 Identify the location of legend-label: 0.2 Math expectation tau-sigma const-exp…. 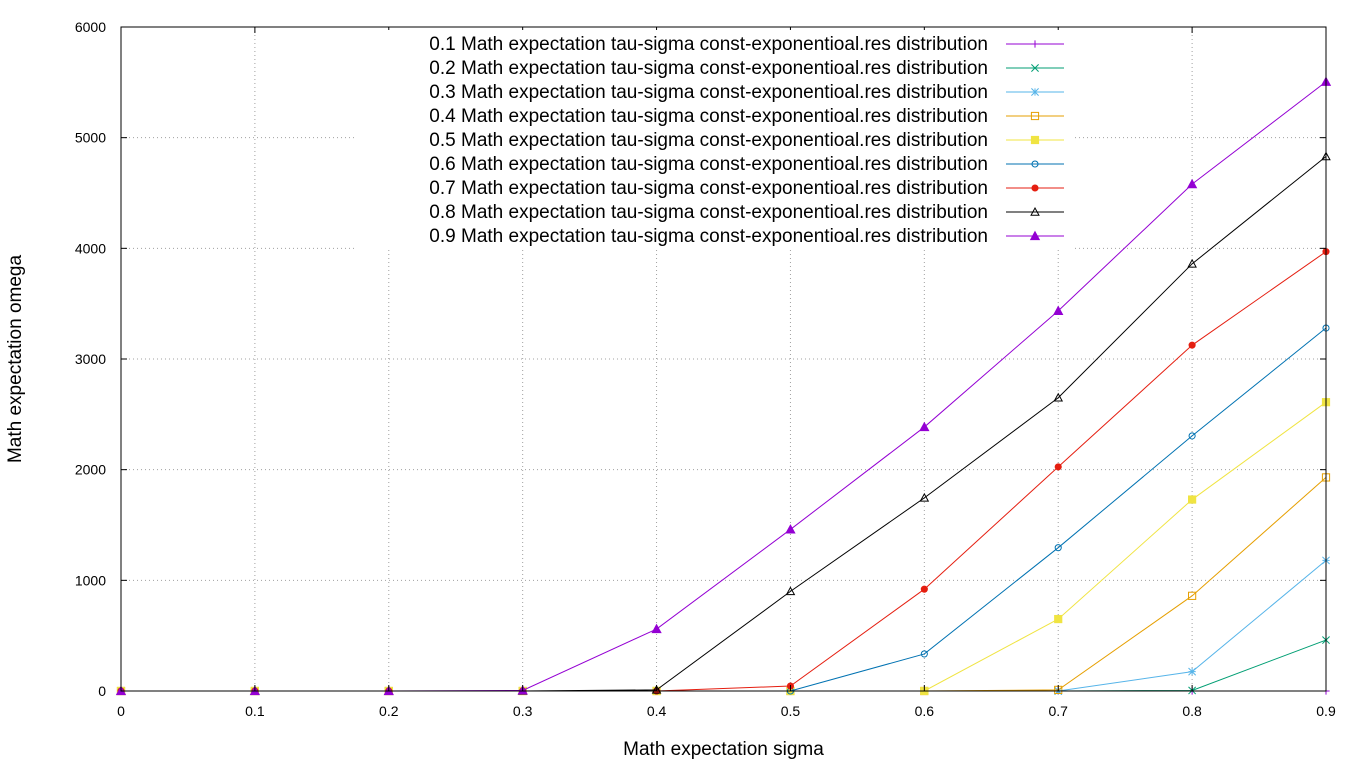
(708, 68).